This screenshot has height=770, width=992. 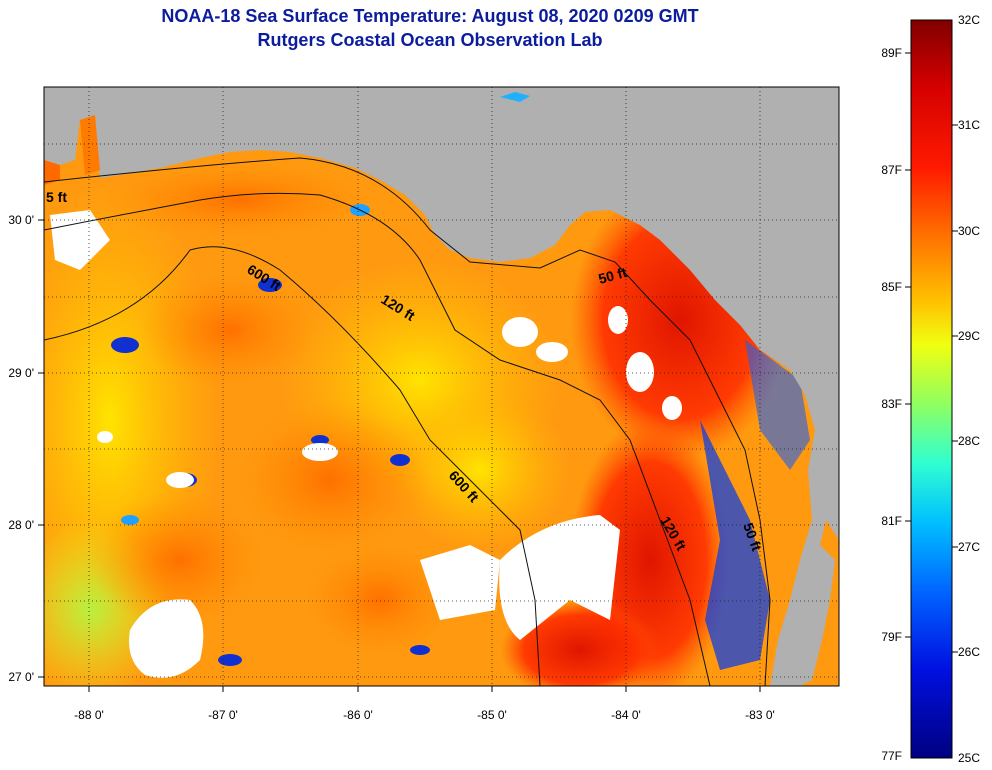 What do you see at coordinates (891, 637) in the screenshot?
I see `colorbar-f-label: 79F` at bounding box center [891, 637].